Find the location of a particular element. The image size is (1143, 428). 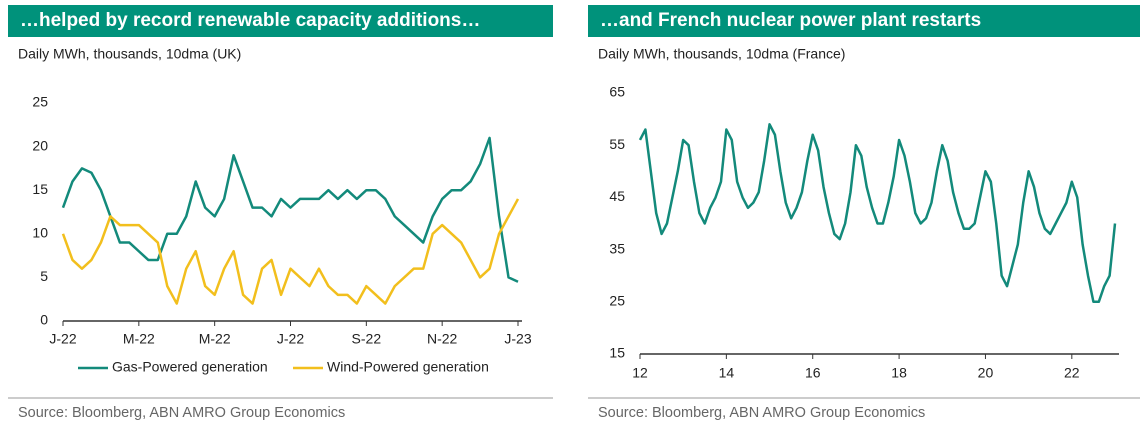

x-tick-label: 20 is located at coordinates (986, 373).